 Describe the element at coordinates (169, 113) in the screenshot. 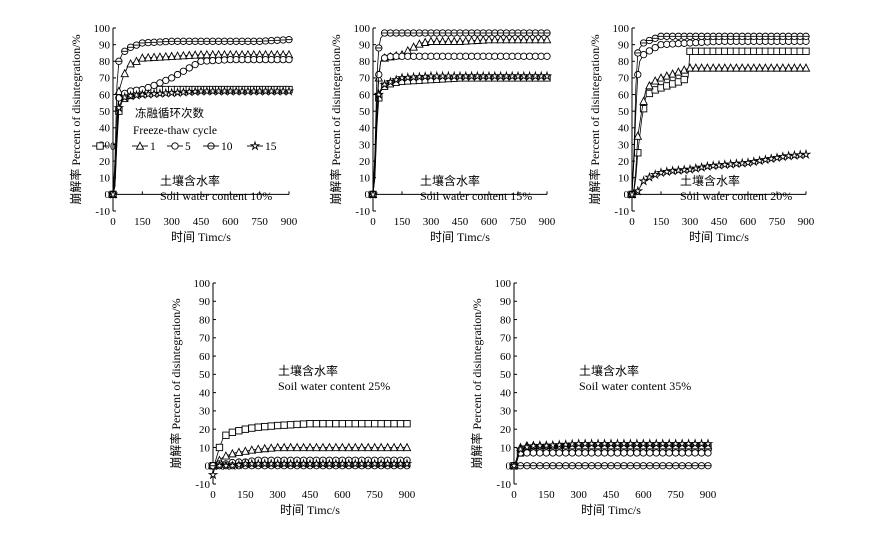

I see `legend-title-cn: 冻融循环次数` at that location.